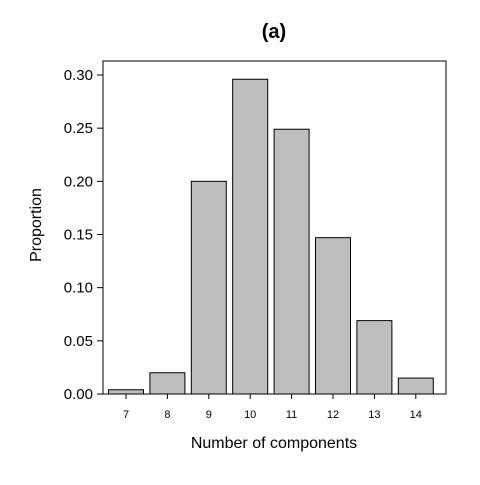 Image resolution: width=480 pixels, height=485 pixels. Describe the element at coordinates (78, 288) in the screenshot. I see `y-tick-label-0.10: 0.10` at that location.